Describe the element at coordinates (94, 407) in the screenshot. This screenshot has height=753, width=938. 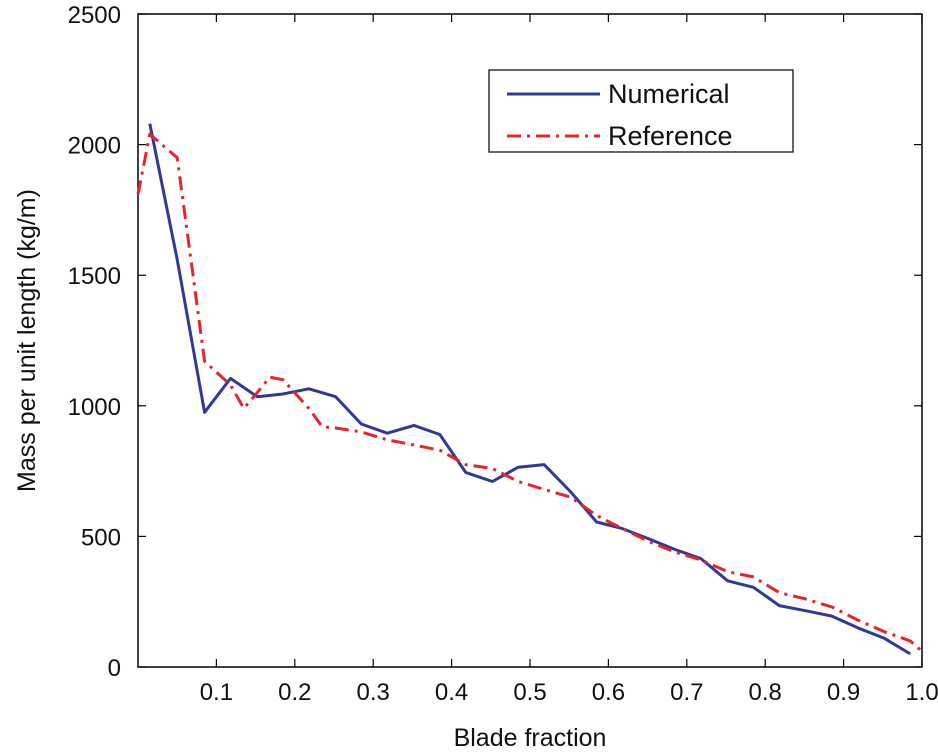
I see `y-tick-label: 1000` at that location.